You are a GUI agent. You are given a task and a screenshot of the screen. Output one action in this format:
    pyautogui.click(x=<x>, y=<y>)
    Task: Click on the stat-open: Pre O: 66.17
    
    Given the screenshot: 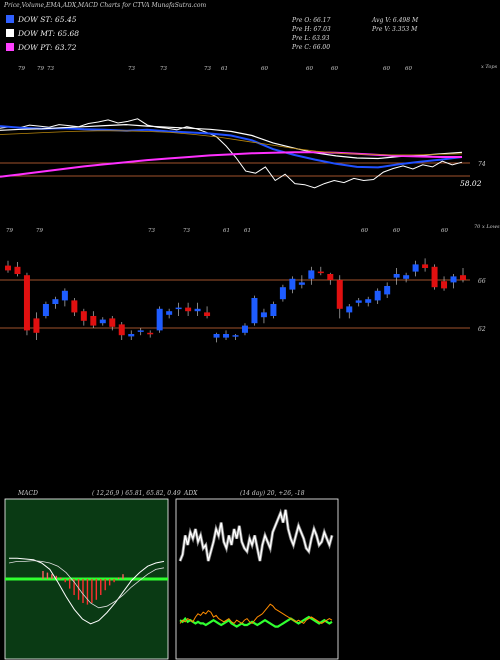 What is the action you would take?
    pyautogui.click(x=311, y=20)
    